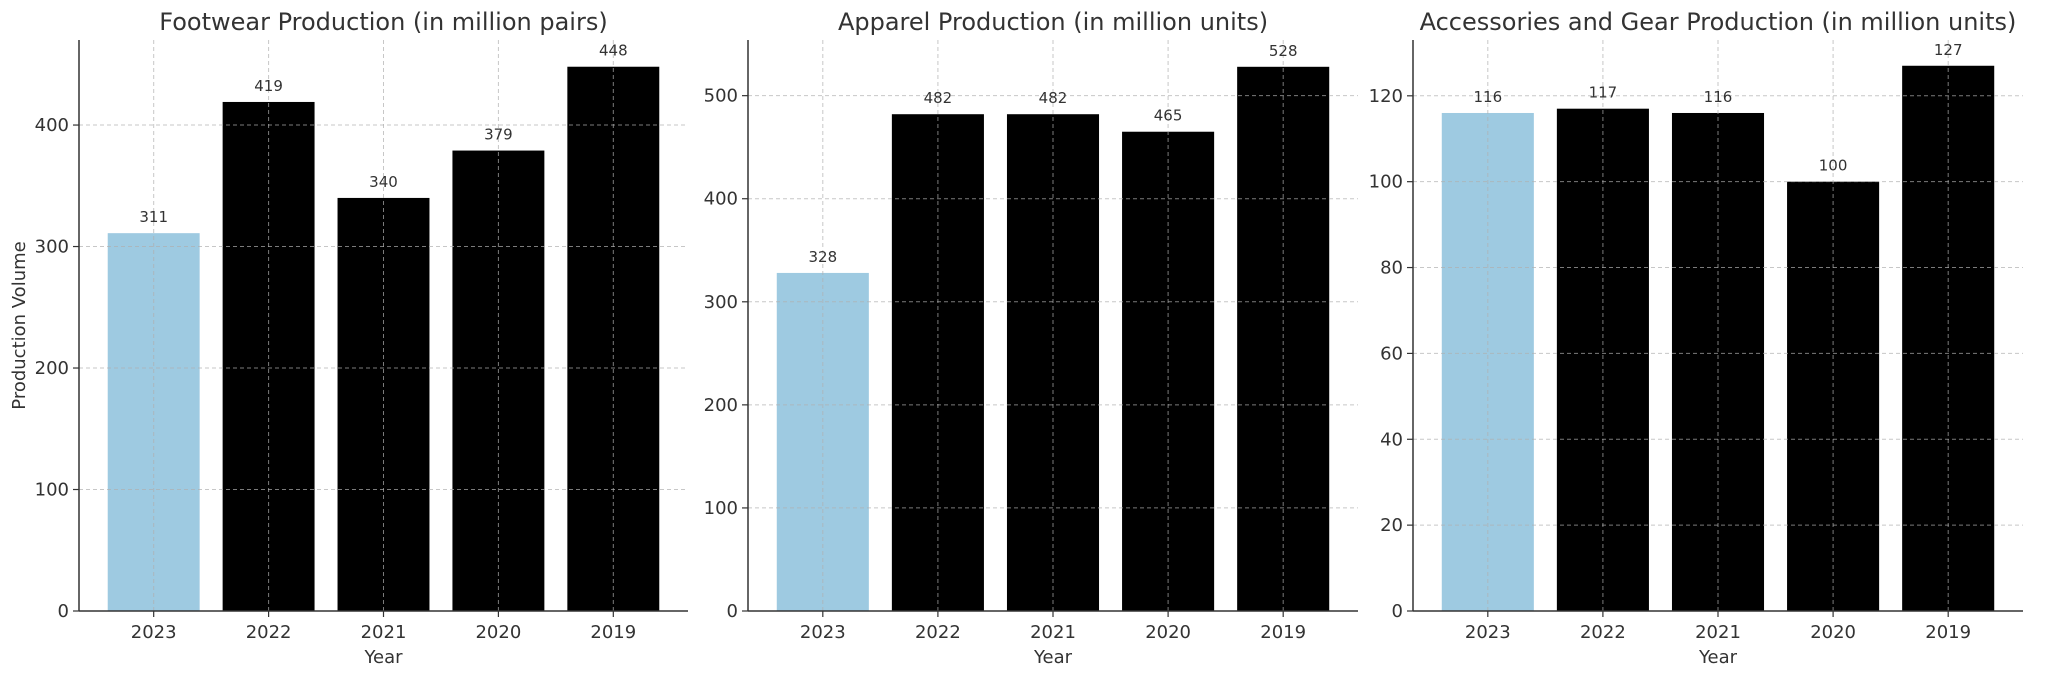 The image size is (2048, 676). I want to click on y-tick-label: 60, so click(1391, 353).